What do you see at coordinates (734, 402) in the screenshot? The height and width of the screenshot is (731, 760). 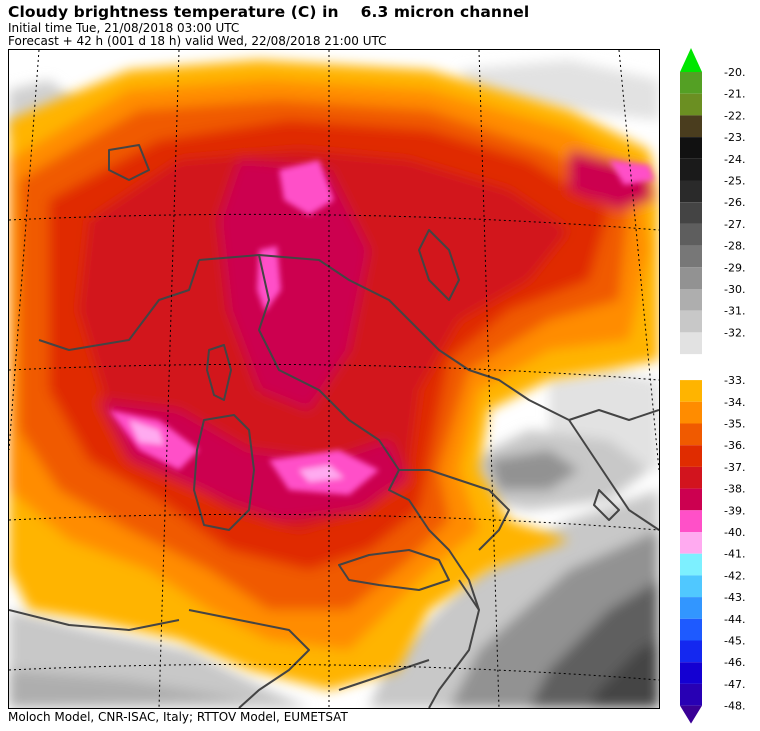 I see `legend-tick-label: -34.` at bounding box center [734, 402].